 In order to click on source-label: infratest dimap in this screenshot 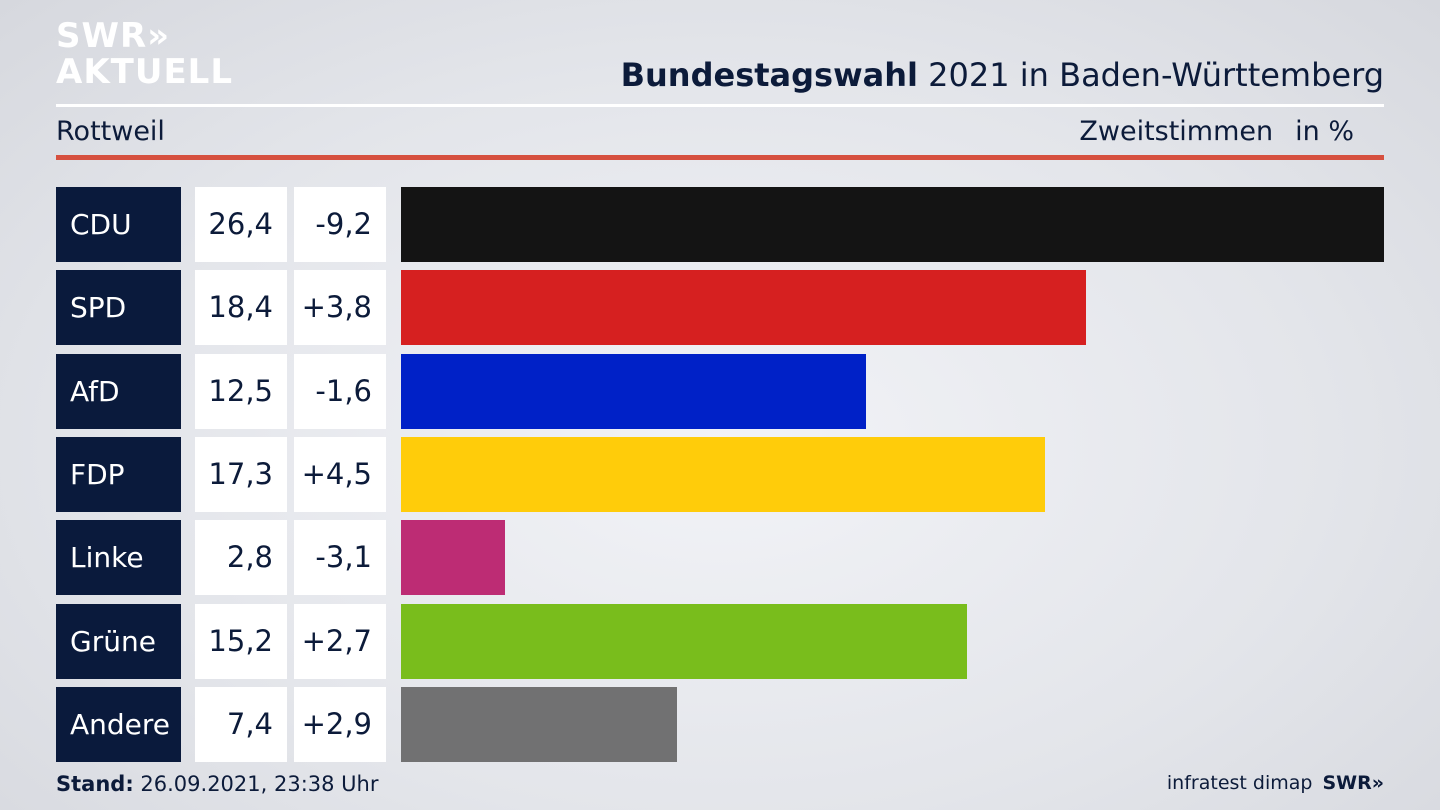, I will do `click(1239, 783)`.